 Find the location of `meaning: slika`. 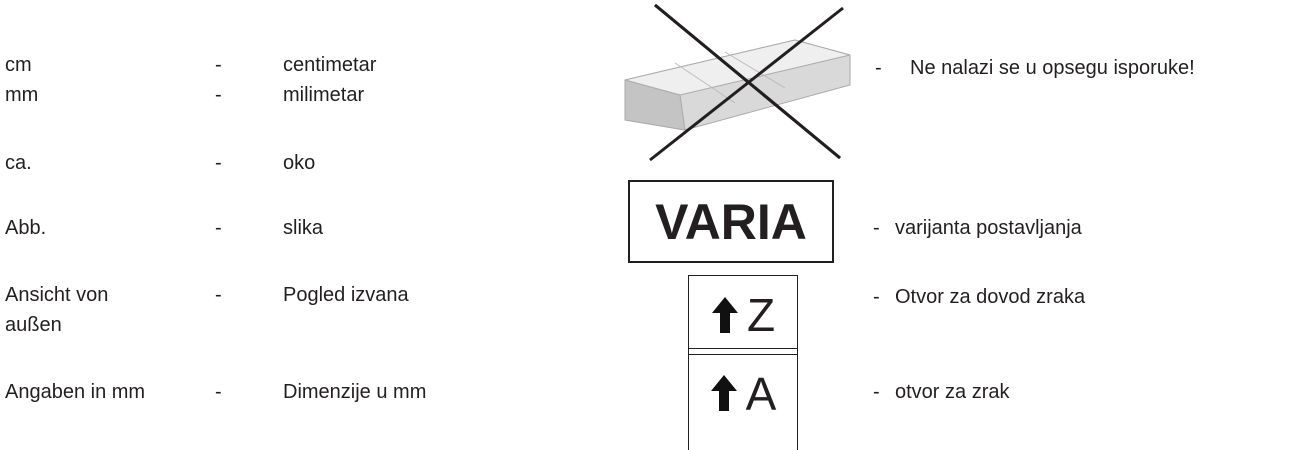

meaning: slika is located at coordinates (303, 228).